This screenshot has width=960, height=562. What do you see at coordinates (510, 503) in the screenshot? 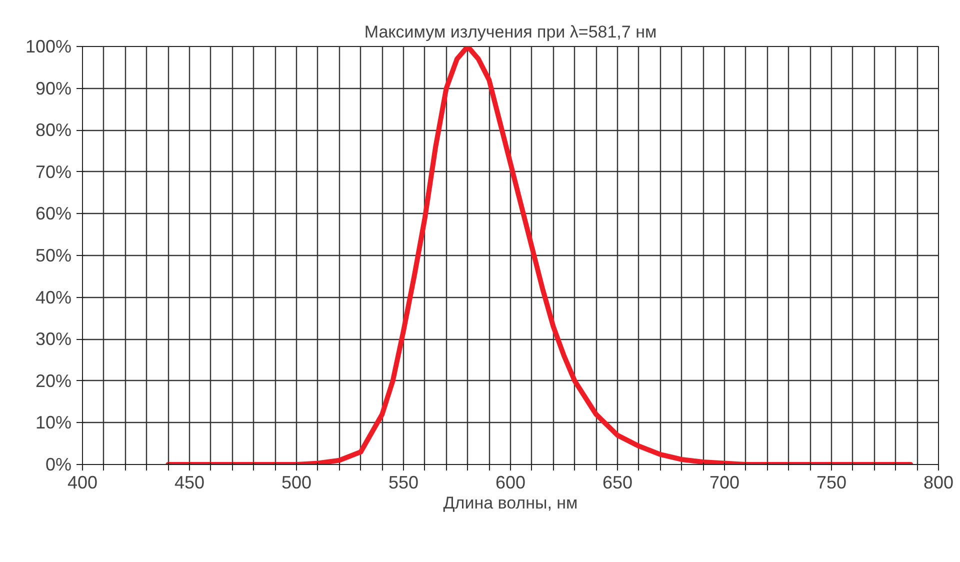
I see `x-axis-title: Длина волны, нм` at bounding box center [510, 503].